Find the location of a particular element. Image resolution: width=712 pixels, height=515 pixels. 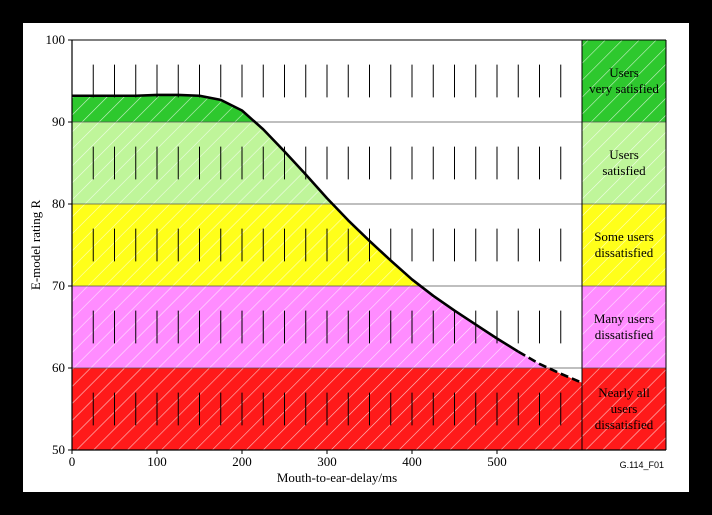

x-tick-label: 100 is located at coordinates (157, 461).